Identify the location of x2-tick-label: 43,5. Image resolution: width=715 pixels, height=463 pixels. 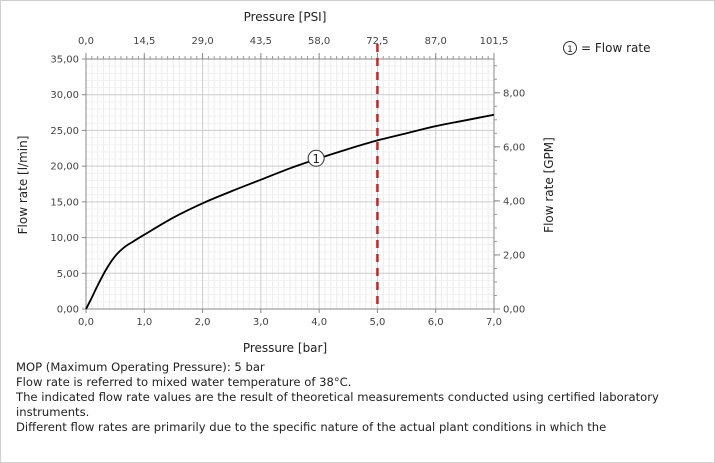
(261, 41).